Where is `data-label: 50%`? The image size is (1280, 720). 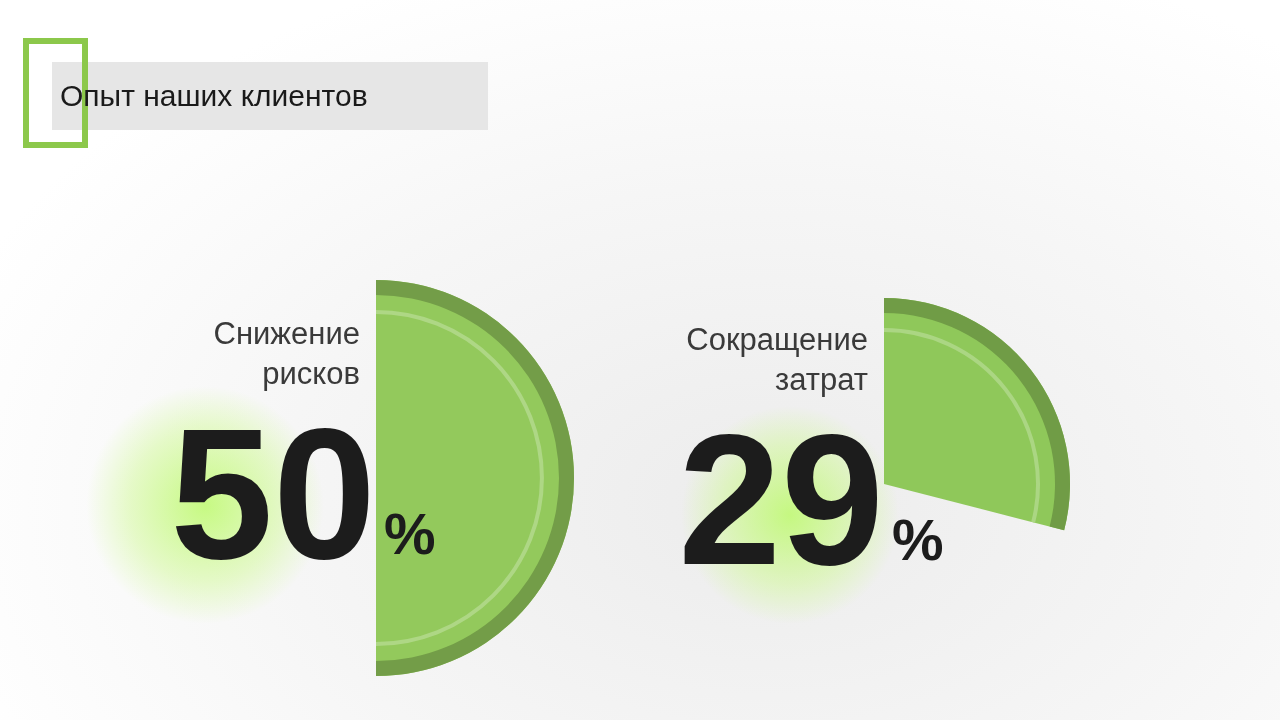 data-label: 50% is located at coordinates (303, 494).